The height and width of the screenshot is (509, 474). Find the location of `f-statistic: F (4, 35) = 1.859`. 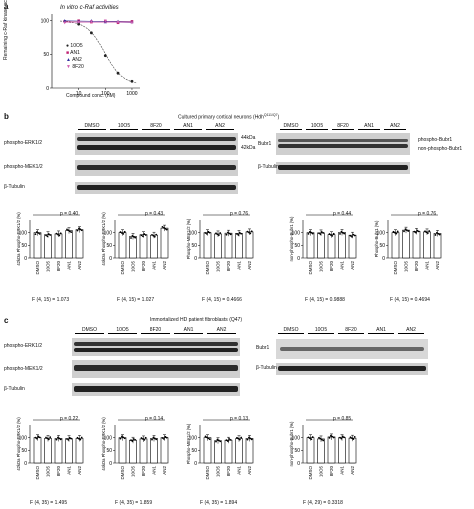

f-statistic: F (4, 35) = 1.859 is located at coordinates (134, 503).